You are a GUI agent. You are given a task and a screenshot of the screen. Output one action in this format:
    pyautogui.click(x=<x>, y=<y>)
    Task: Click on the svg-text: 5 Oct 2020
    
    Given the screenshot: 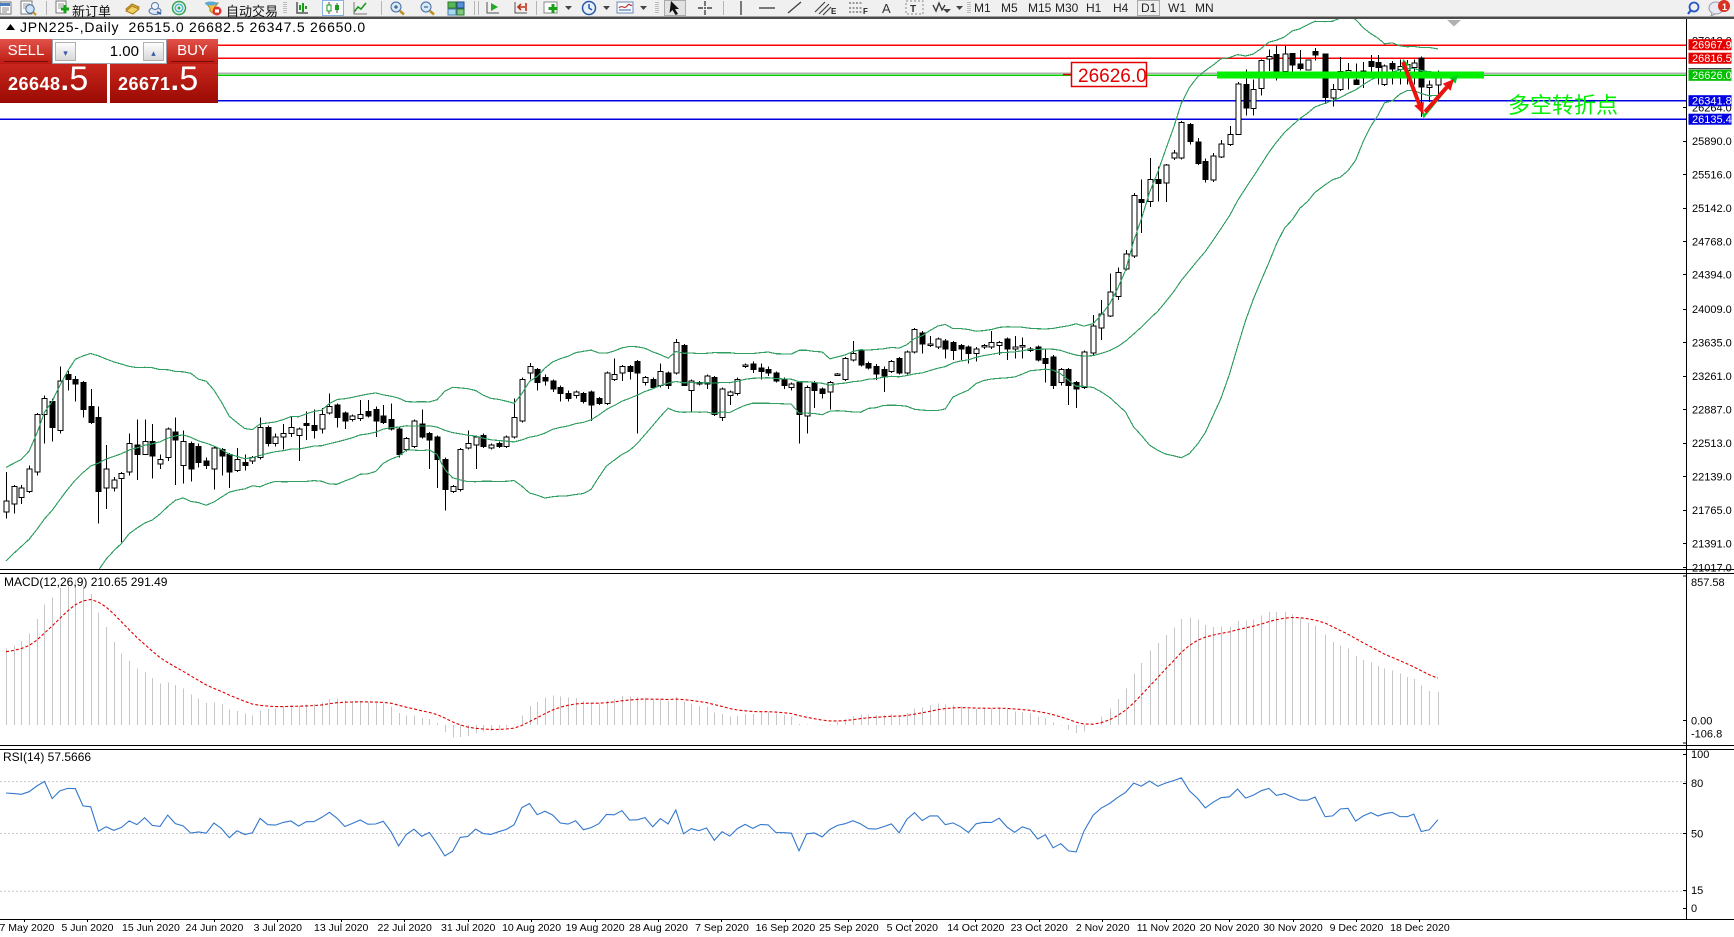 What is the action you would take?
    pyautogui.click(x=913, y=928)
    